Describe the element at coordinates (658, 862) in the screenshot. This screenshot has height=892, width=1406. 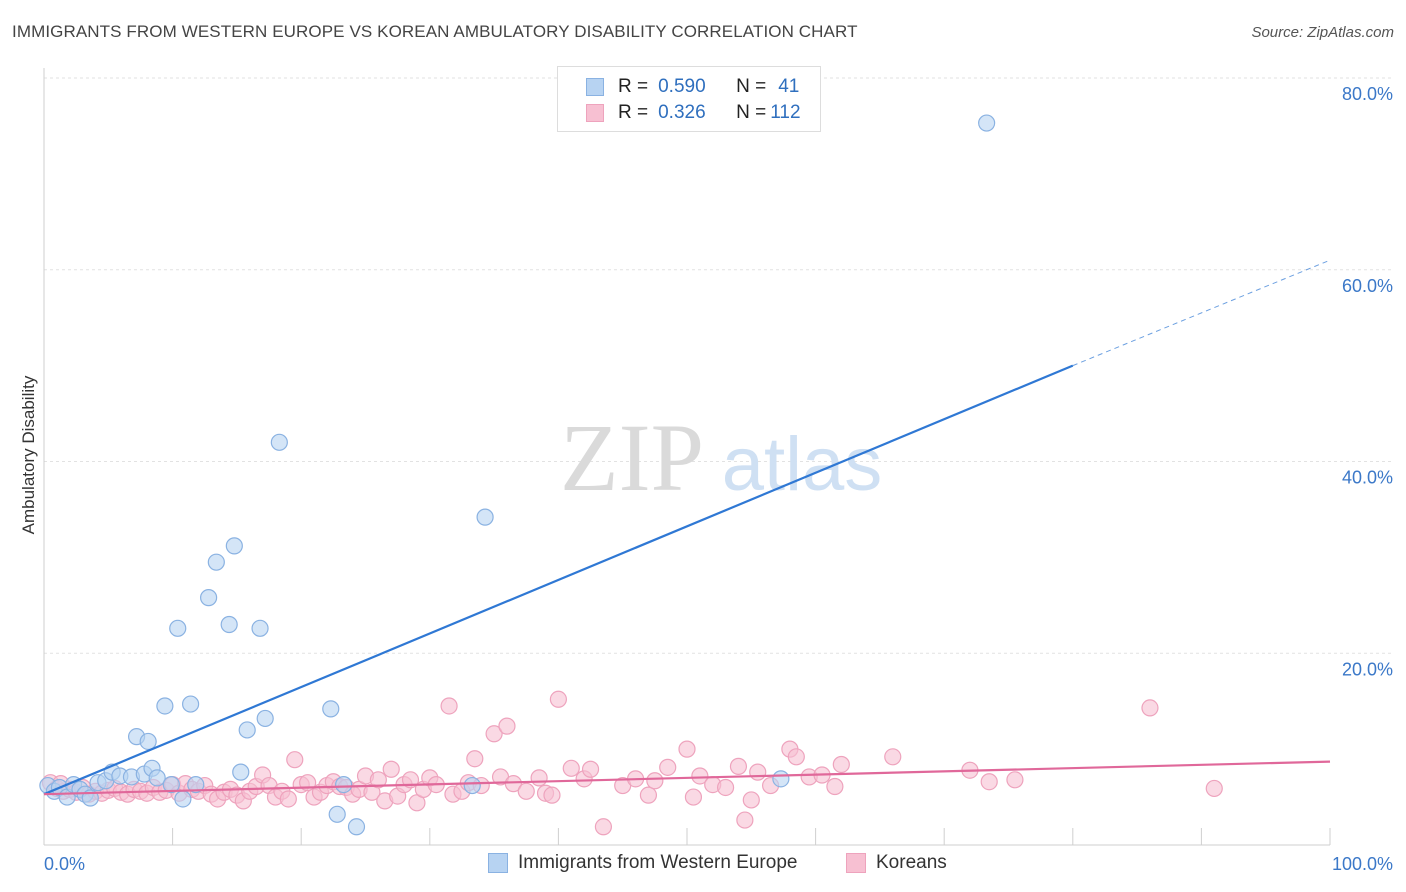
I see `legend-label-western-europe: Immigrants from Western Europe` at that location.